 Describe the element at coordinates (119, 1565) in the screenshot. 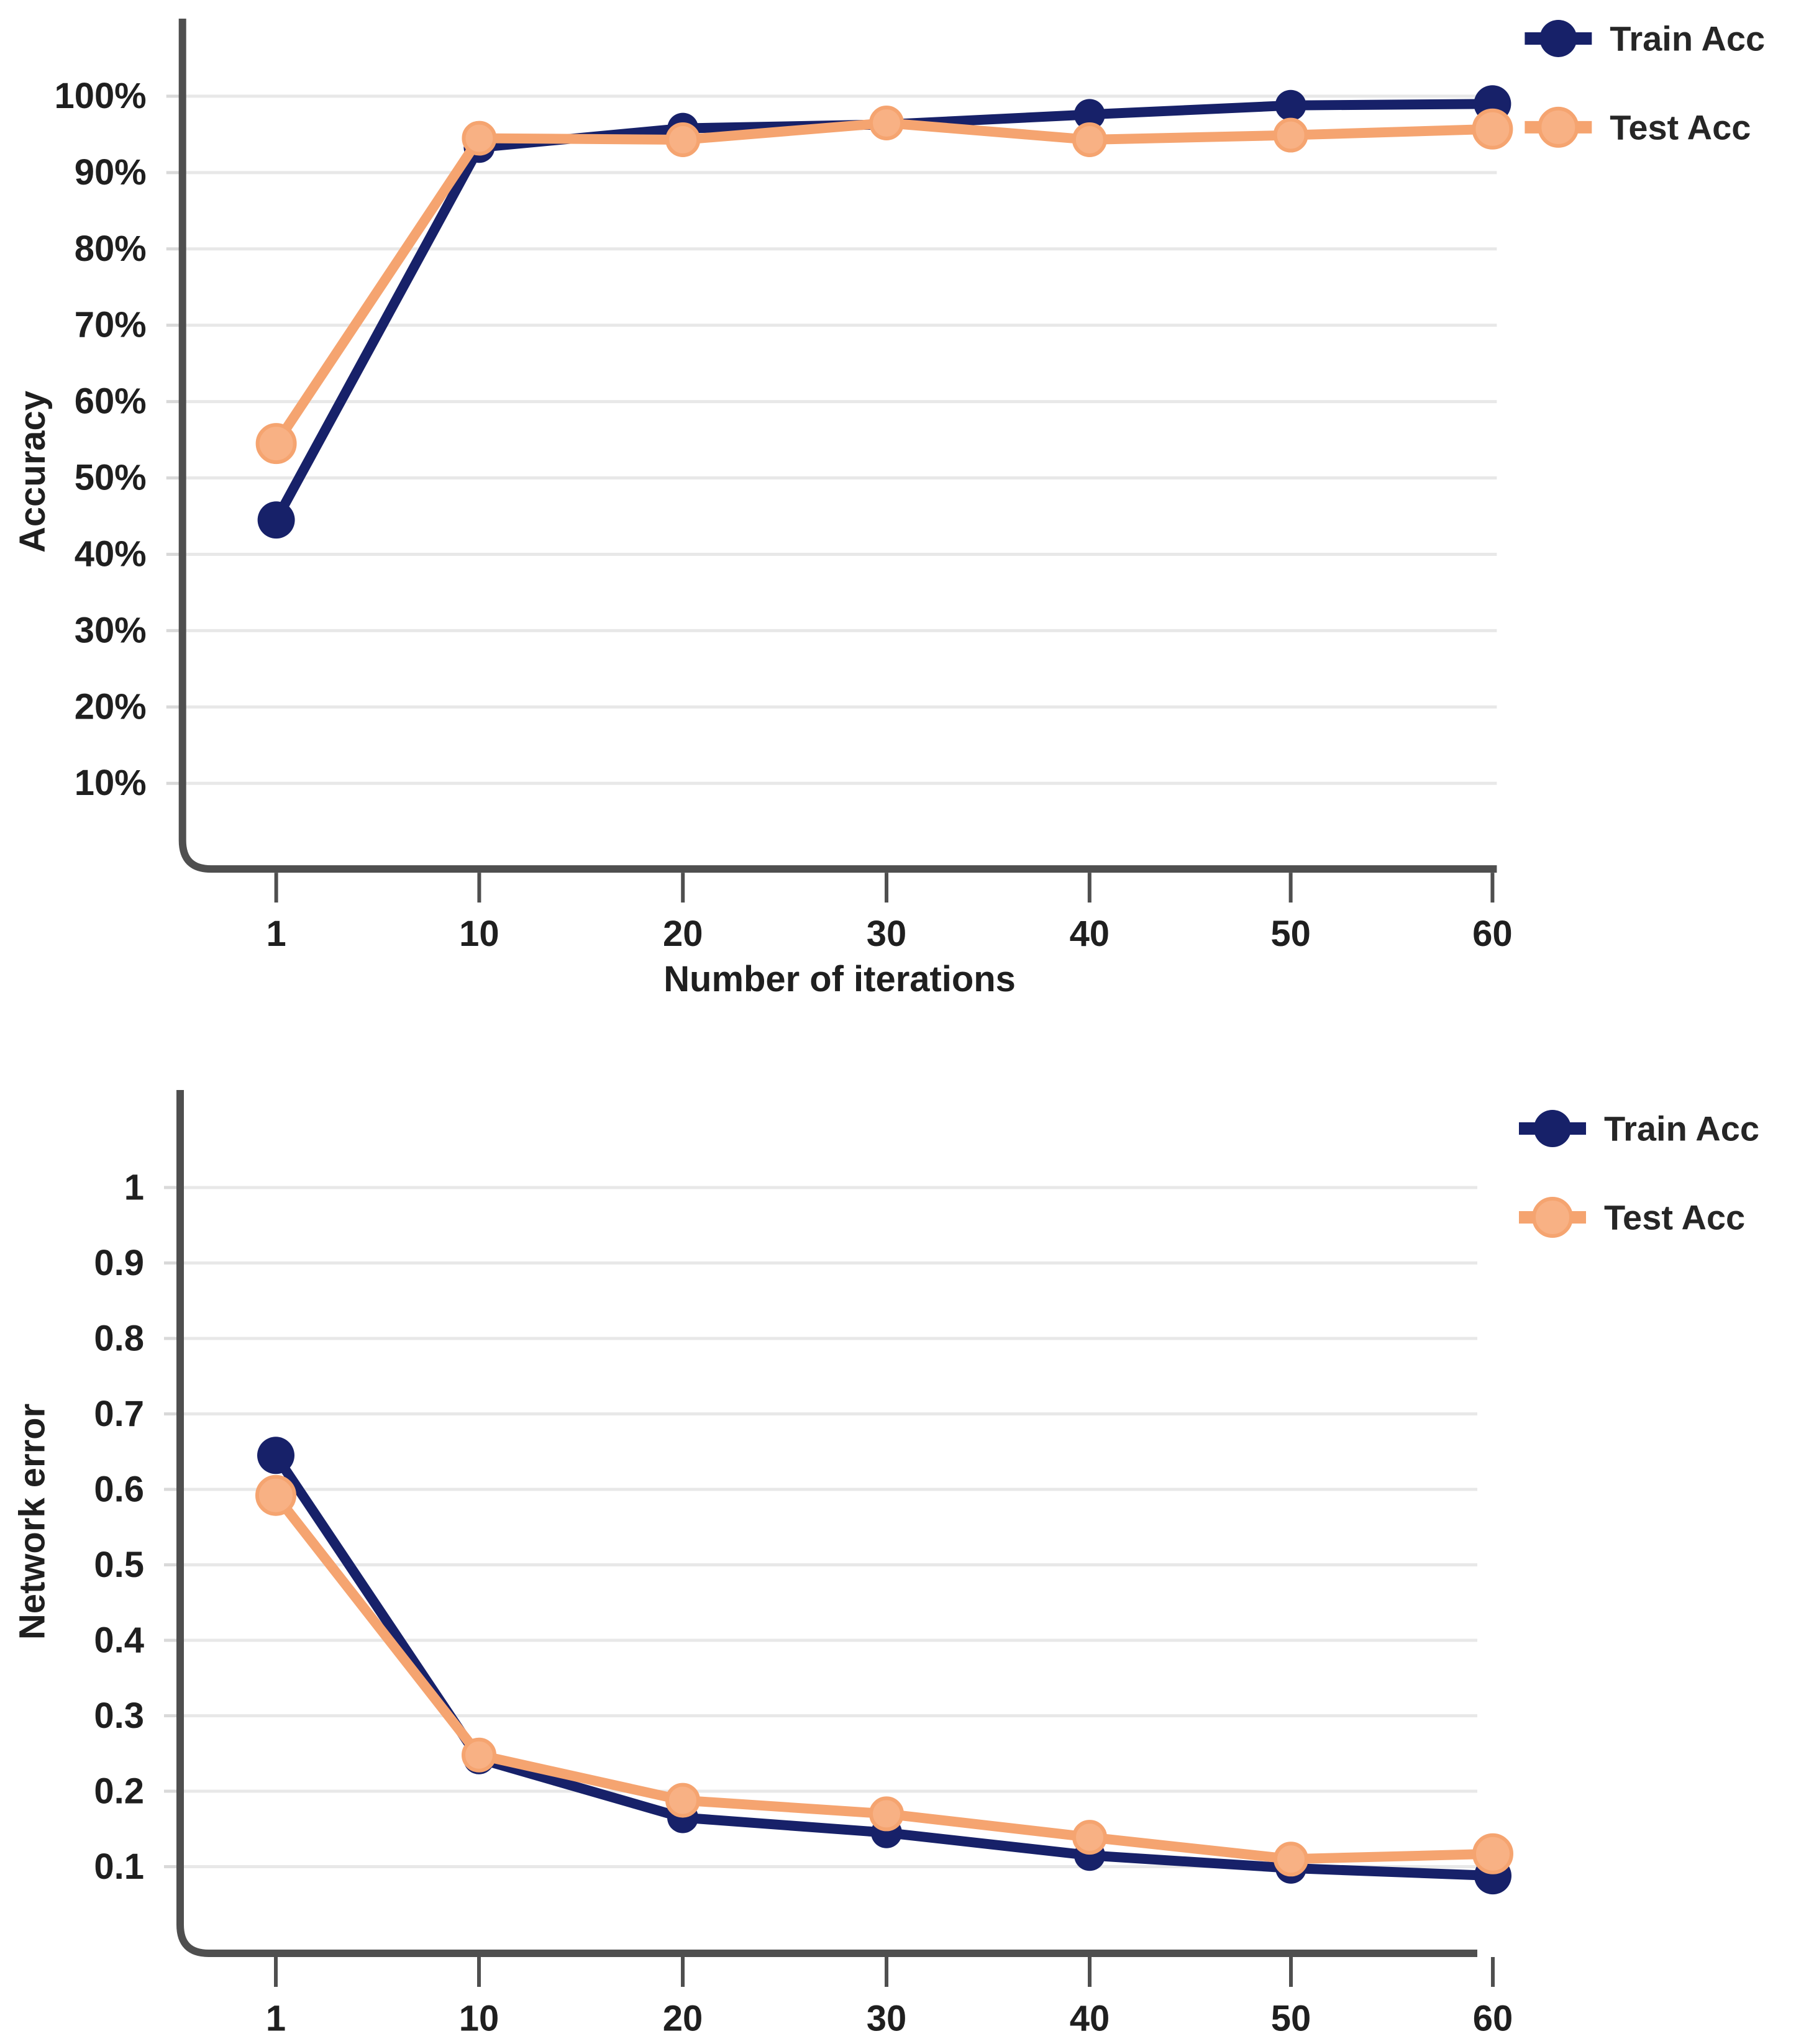

I see `y-tick-label: 0.5` at that location.